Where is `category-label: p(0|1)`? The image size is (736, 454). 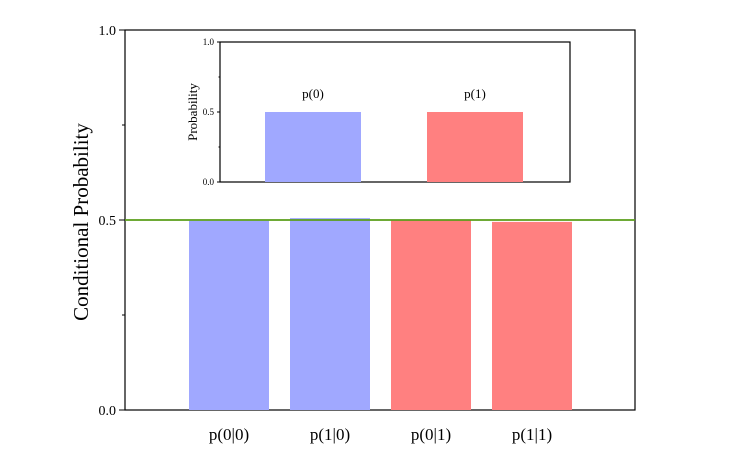
category-label: p(0|1) is located at coordinates (431, 434).